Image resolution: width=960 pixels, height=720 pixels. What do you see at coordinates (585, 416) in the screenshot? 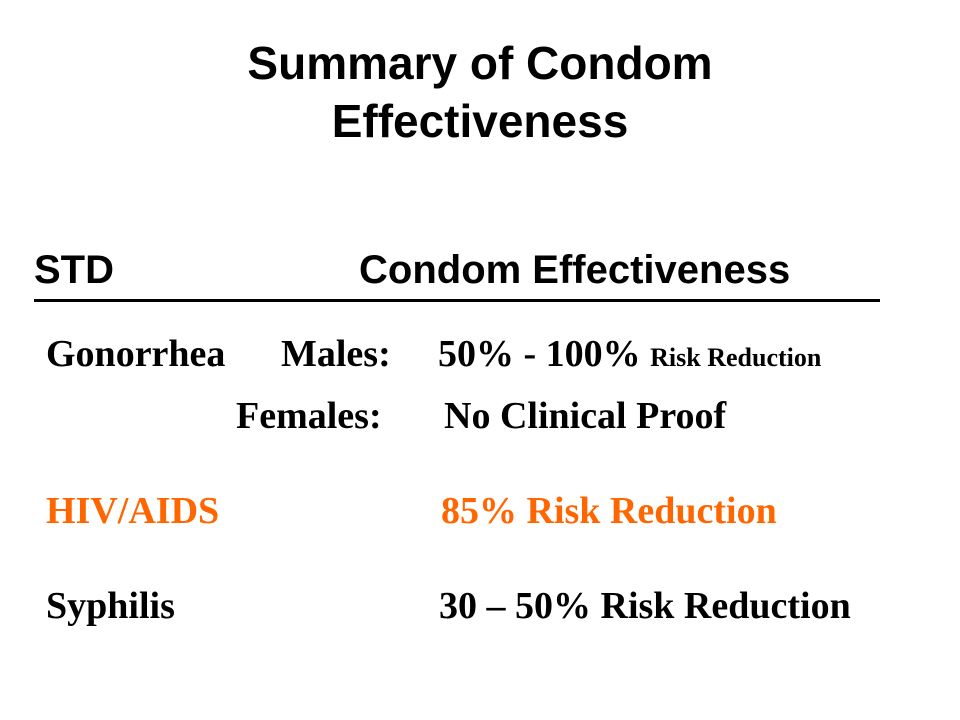
I see `gonorrhea-females-value: No Clinical Proof` at bounding box center [585, 416].